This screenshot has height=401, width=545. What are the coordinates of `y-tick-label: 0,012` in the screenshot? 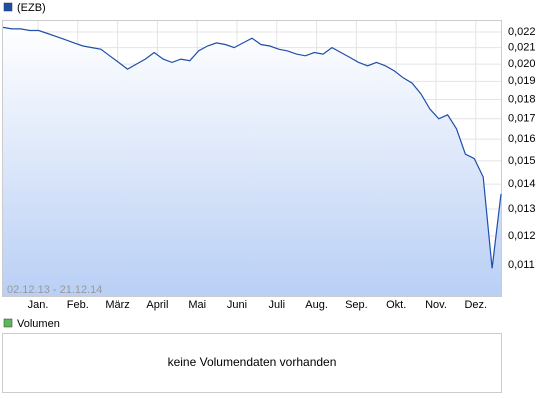 It's located at (522, 236).